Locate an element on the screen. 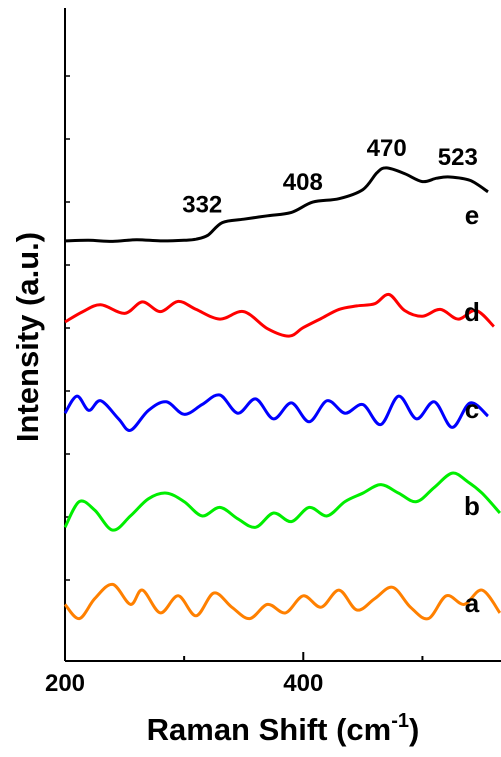 The width and height of the screenshot is (501, 757). series-label-c: c is located at coordinates (472, 409).